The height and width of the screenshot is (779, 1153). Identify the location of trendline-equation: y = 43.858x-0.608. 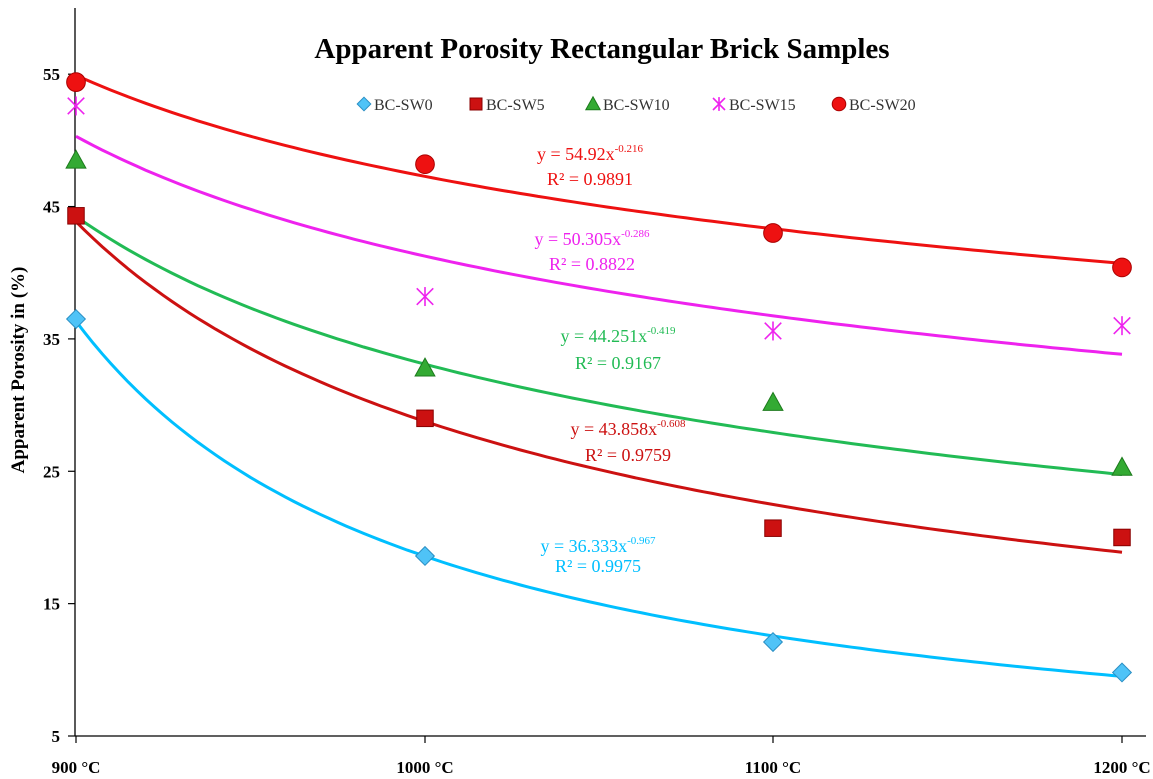
(628, 428).